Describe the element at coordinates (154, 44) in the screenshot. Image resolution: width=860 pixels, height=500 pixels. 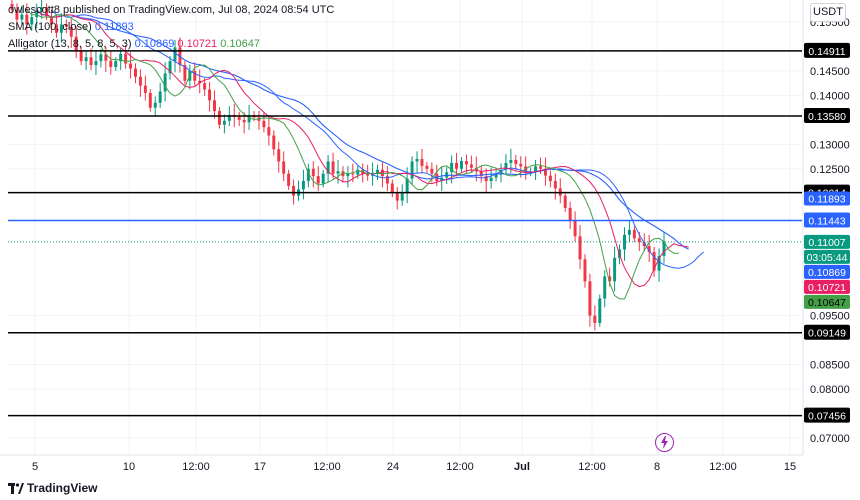
I see `alligator-jaw-value: 0.10869` at that location.